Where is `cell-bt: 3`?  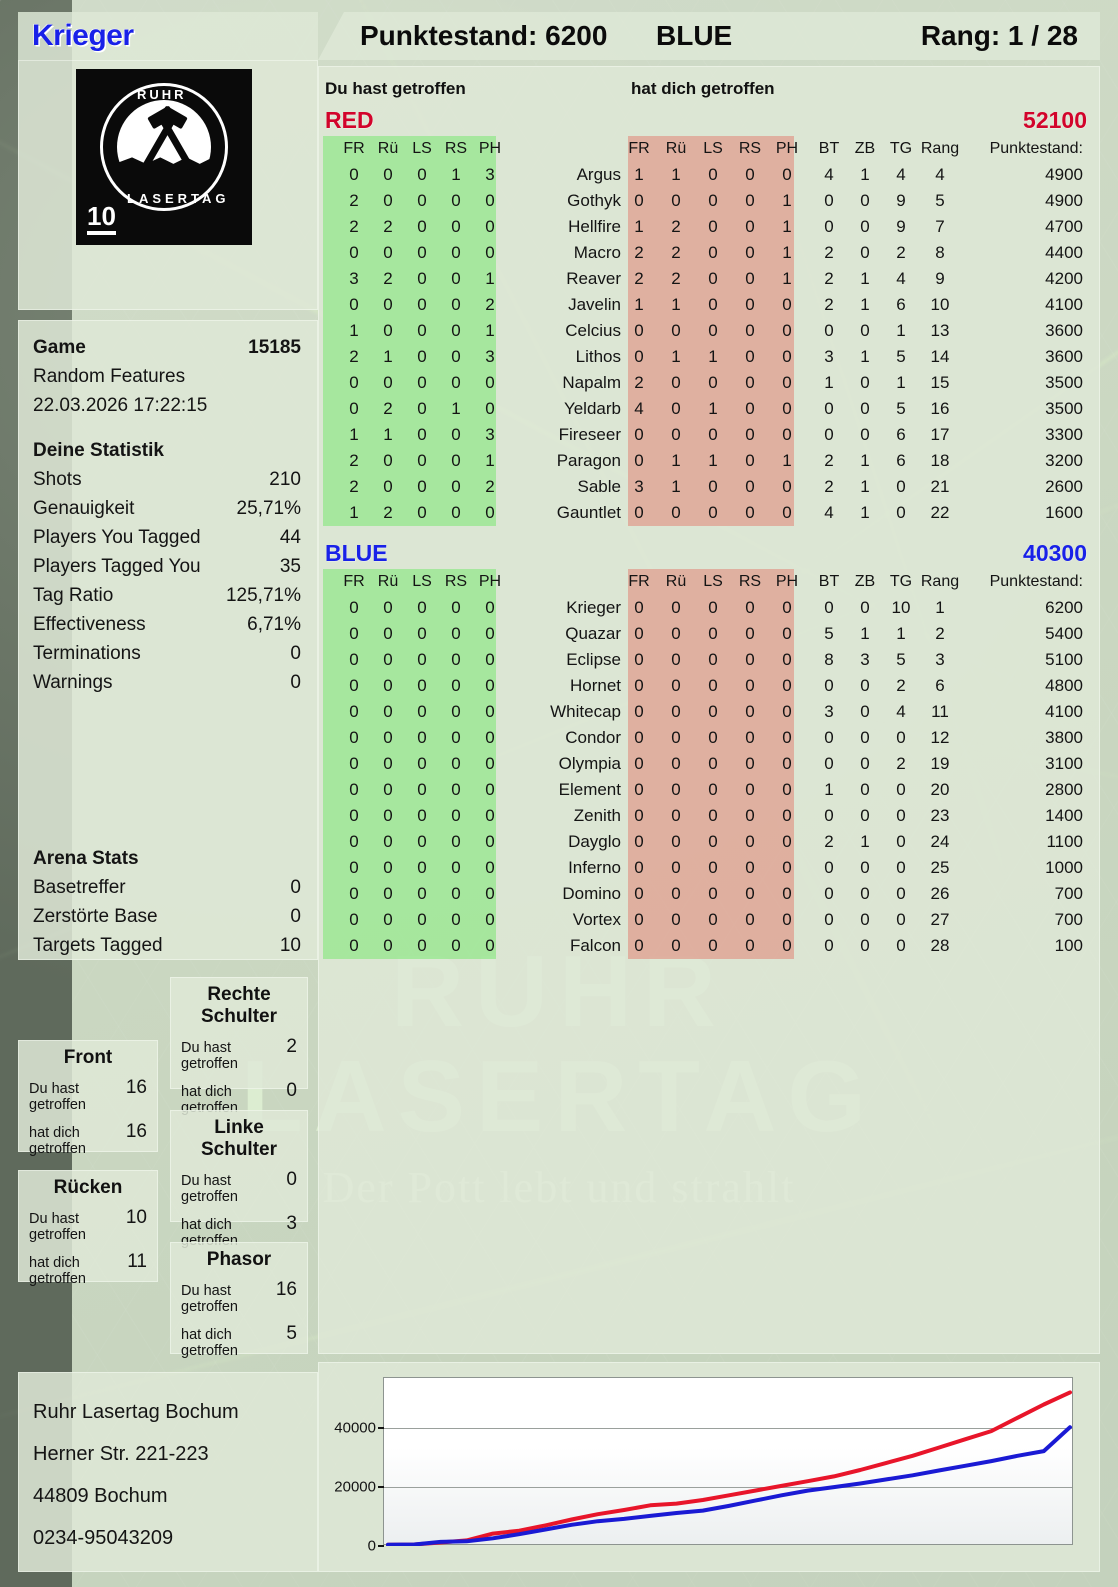
cell-bt: 3 is located at coordinates (829, 711).